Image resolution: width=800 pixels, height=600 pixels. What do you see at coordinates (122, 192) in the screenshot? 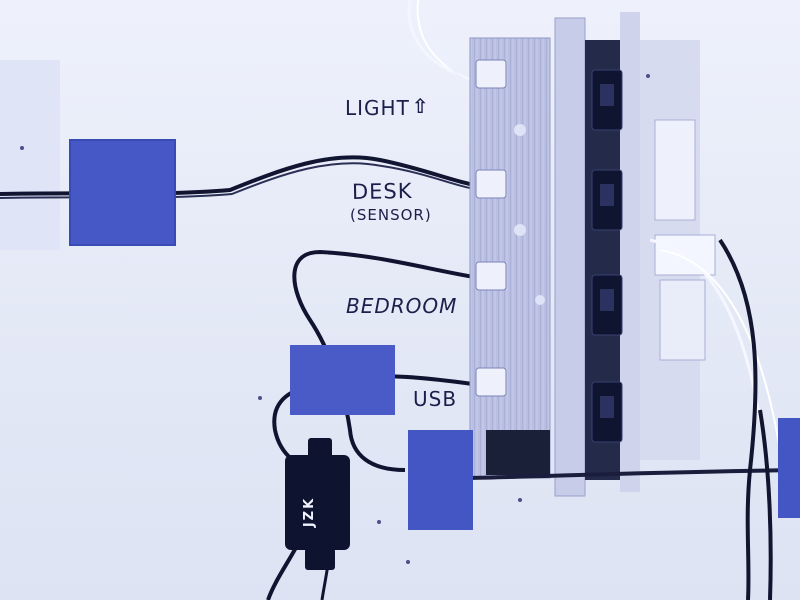
I see `tape-left` at bounding box center [122, 192].